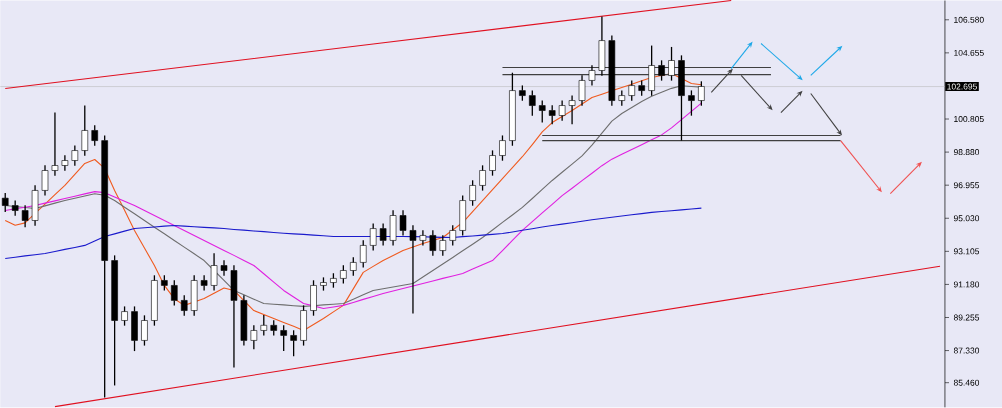 Image resolution: width=1002 pixels, height=408 pixels. Describe the element at coordinates (966, 251) in the screenshot. I see `y-tick-label: 93.105` at that location.